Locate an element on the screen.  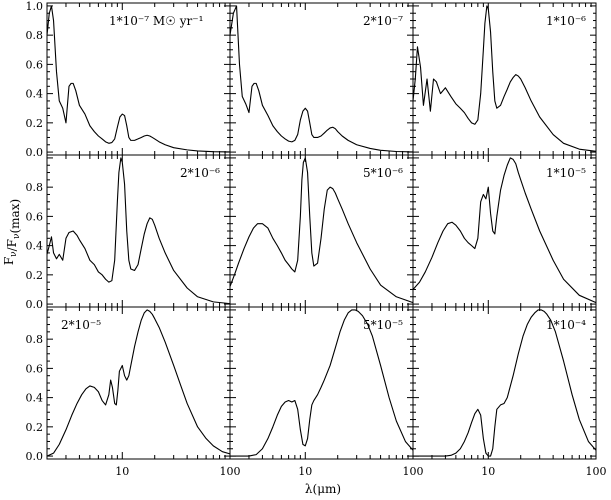
panel-label-6: 1*10⁻⁵ is located at coordinates (566, 173).